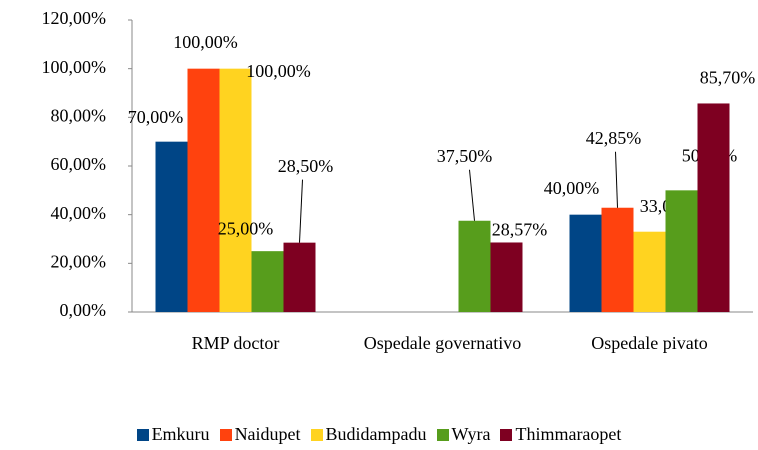 Image resolution: width=758 pixels, height=450 pixels. I want to click on y-tick-label: 40,00%, so click(79, 213).